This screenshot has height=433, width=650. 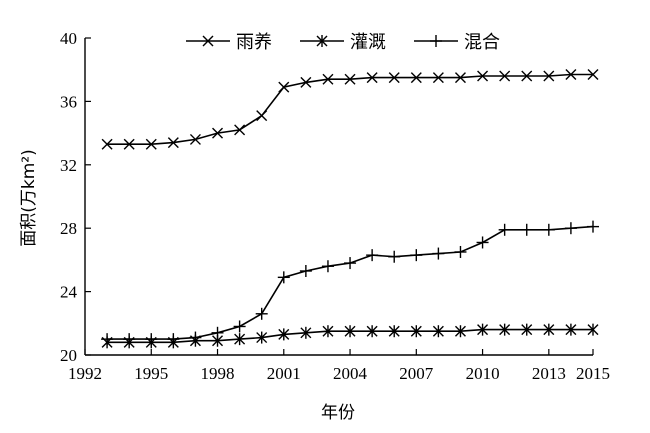 I want to click on y-tick-label: 32, so click(x=68, y=165).